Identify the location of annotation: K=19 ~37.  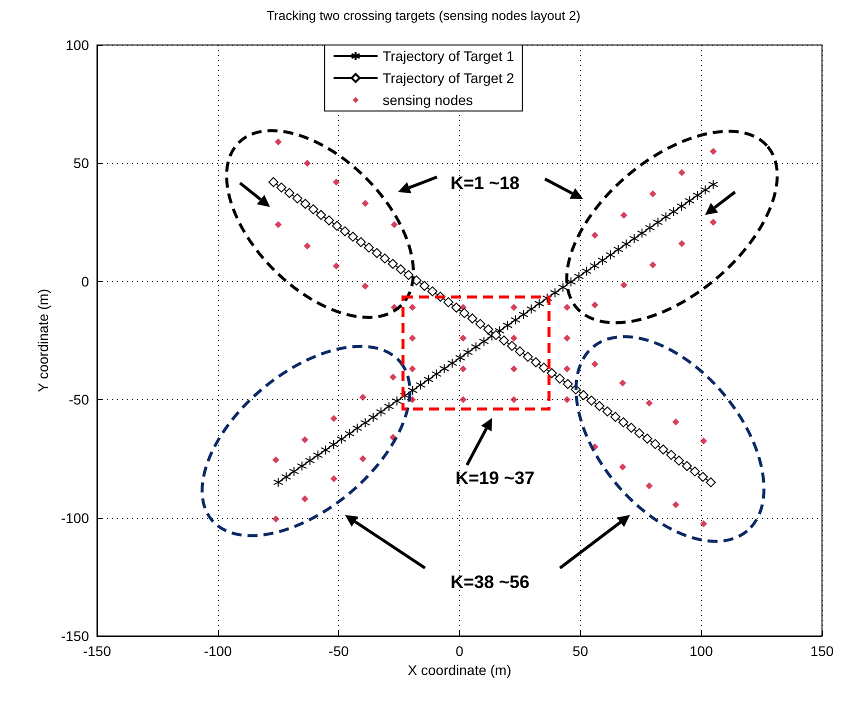
(495, 478).